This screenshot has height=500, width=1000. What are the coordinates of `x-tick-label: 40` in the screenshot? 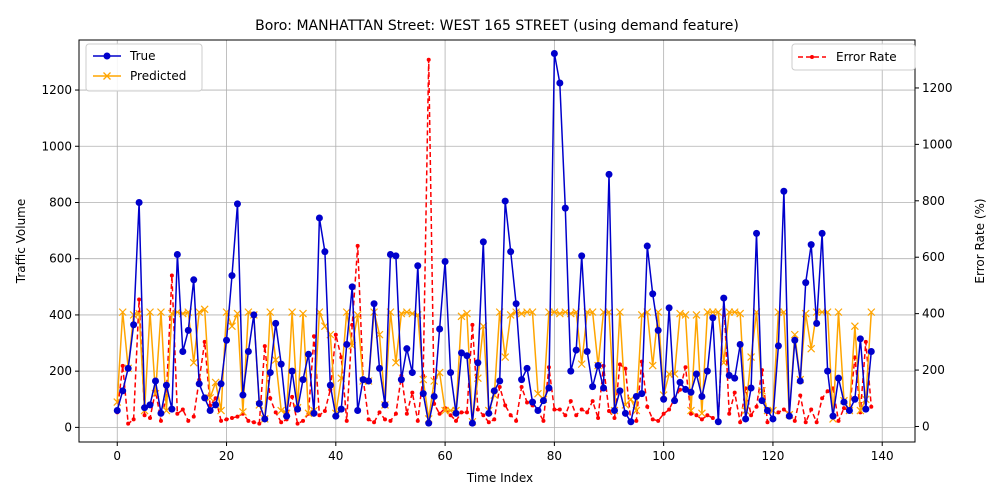 It's located at (335, 456).